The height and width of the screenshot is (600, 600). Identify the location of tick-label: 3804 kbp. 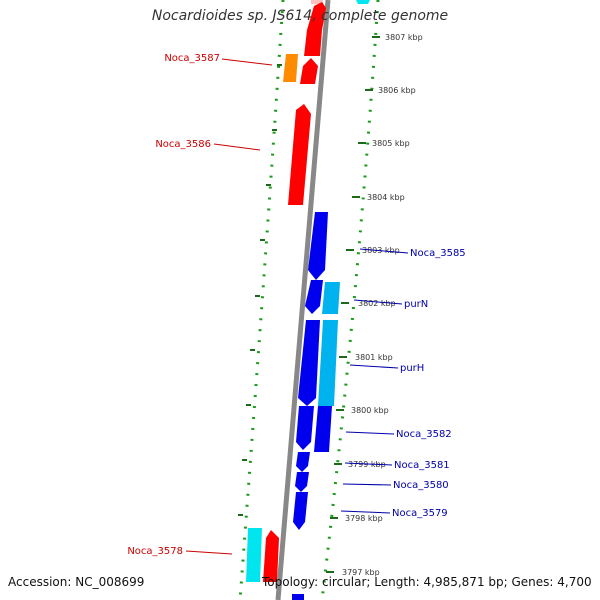
(386, 197).